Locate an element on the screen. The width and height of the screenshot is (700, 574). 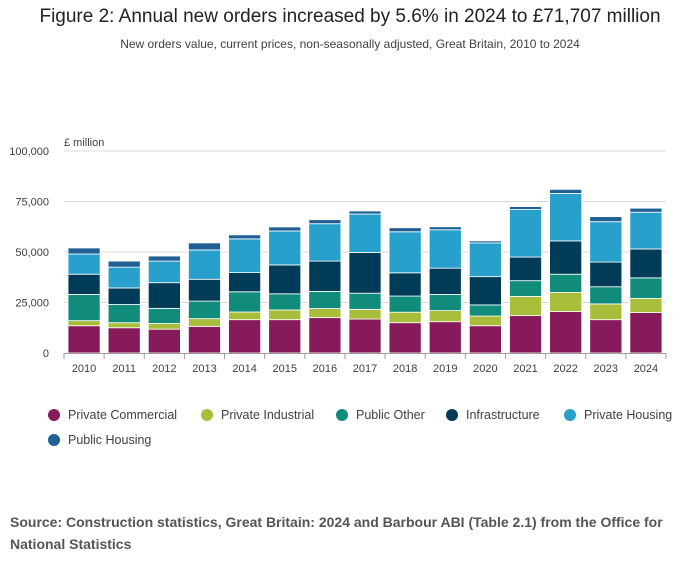
legend-label: Public Housing is located at coordinates (110, 440).